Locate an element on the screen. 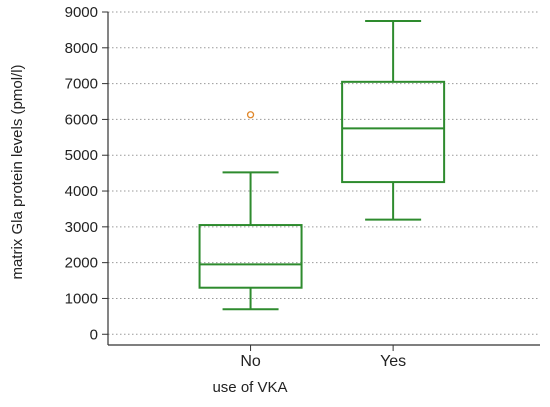 The height and width of the screenshot is (407, 550). box-yes is located at coordinates (393, 120).